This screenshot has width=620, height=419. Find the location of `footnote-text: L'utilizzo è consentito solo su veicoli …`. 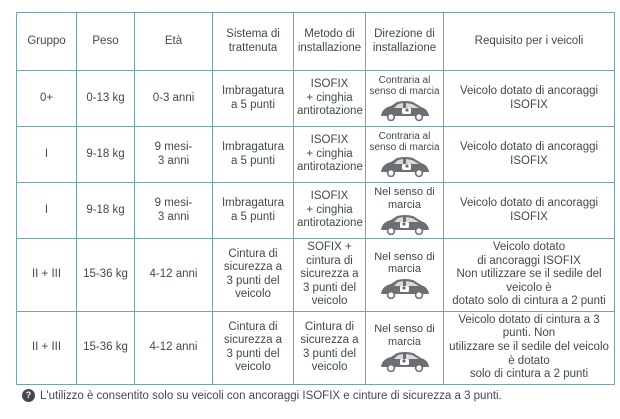

footnote-text: L'utilizzo è consentito solo su veicoli … is located at coordinates (271, 395).